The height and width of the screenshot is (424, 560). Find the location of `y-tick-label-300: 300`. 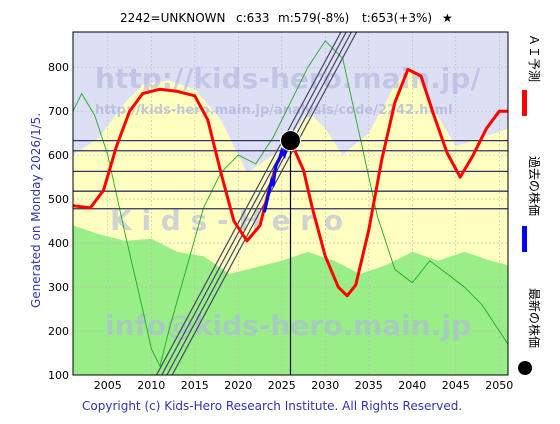

y-tick-label-300: 300 is located at coordinates (58, 287).